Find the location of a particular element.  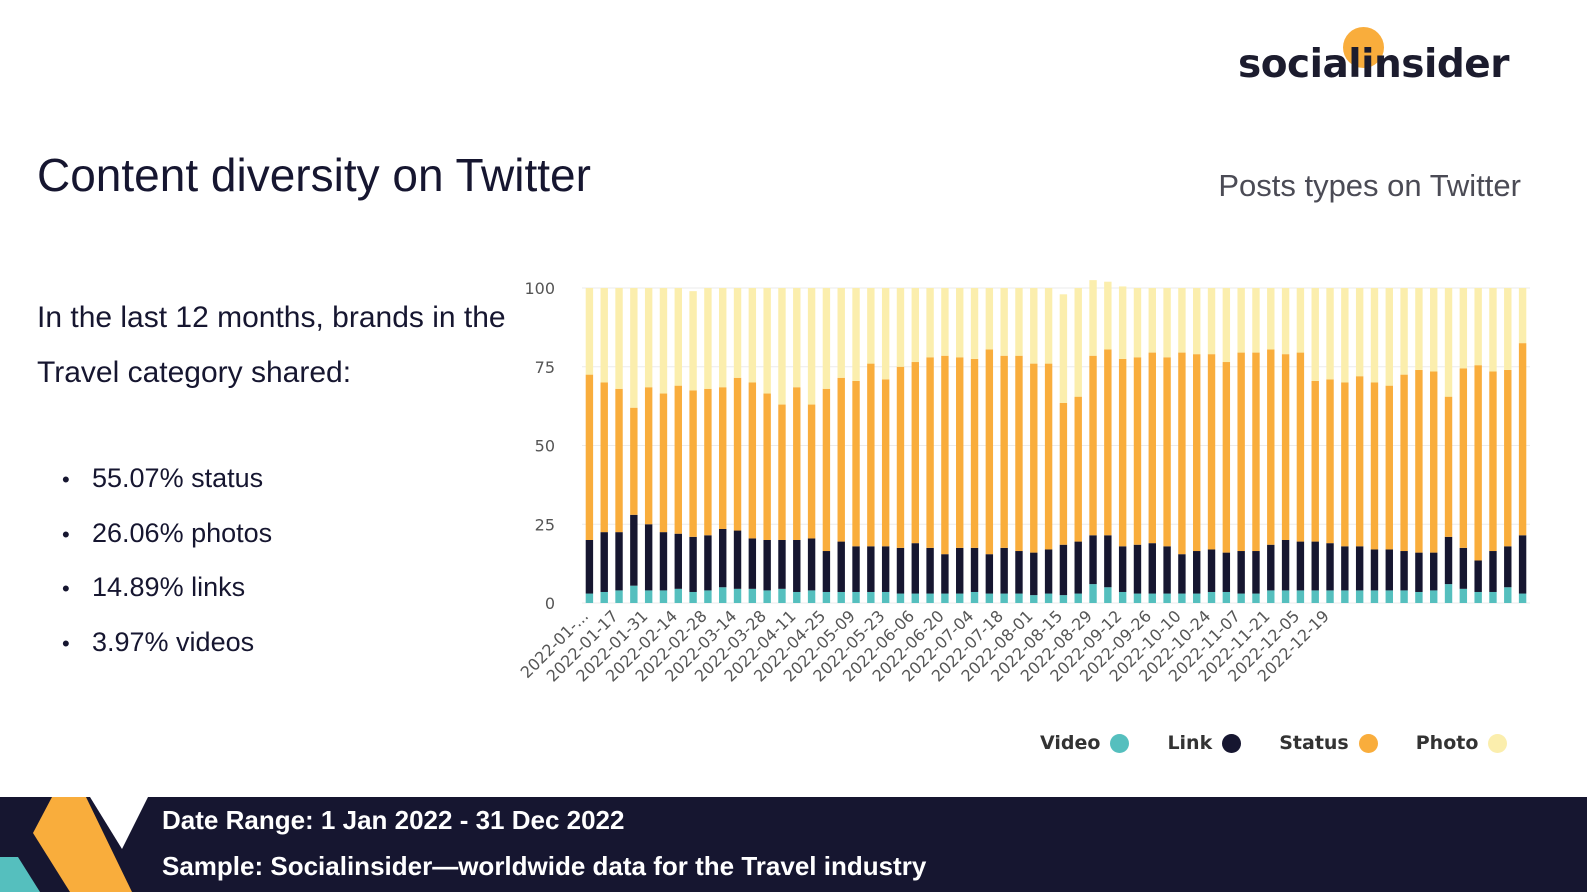

y-tick-label: 50 is located at coordinates (545, 446).